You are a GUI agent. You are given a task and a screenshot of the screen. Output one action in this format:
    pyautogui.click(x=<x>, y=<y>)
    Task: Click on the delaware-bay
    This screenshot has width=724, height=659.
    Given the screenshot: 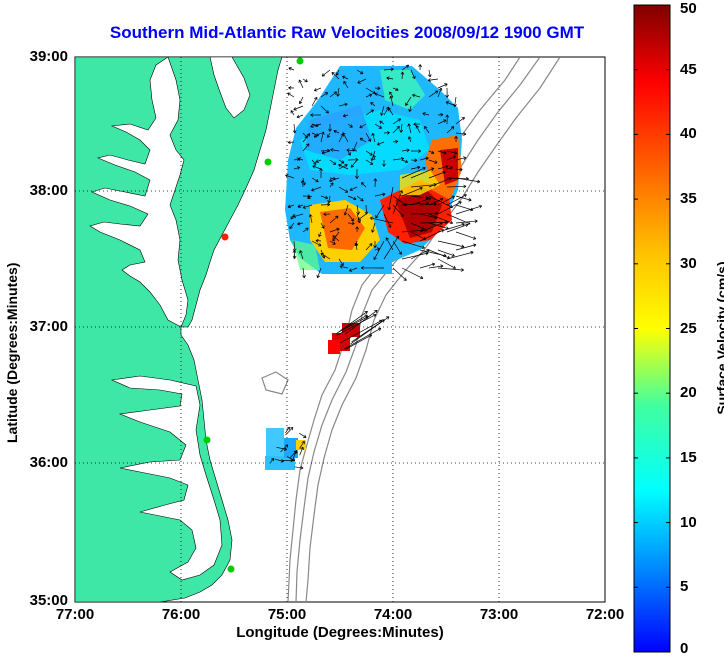 What is the action you would take?
    pyautogui.click(x=230, y=88)
    